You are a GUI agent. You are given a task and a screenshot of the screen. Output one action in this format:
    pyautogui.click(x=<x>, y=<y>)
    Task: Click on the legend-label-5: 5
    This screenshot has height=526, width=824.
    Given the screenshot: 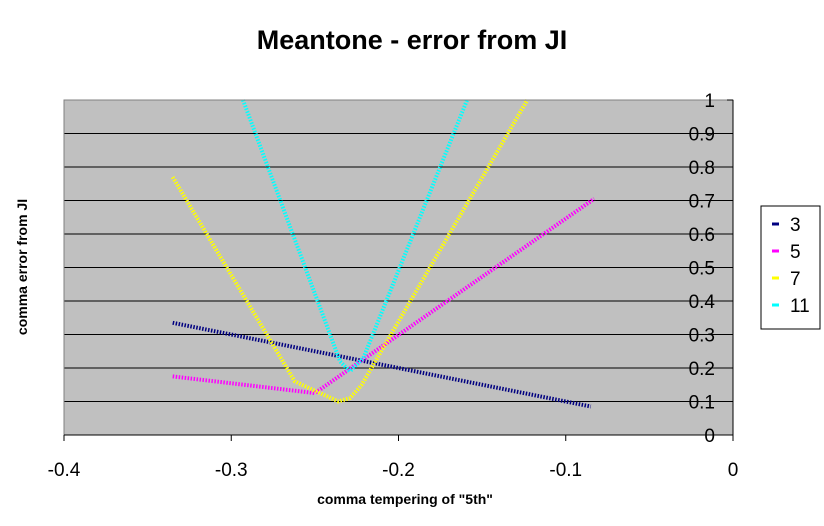 What is the action you would take?
    pyautogui.click(x=795, y=252)
    